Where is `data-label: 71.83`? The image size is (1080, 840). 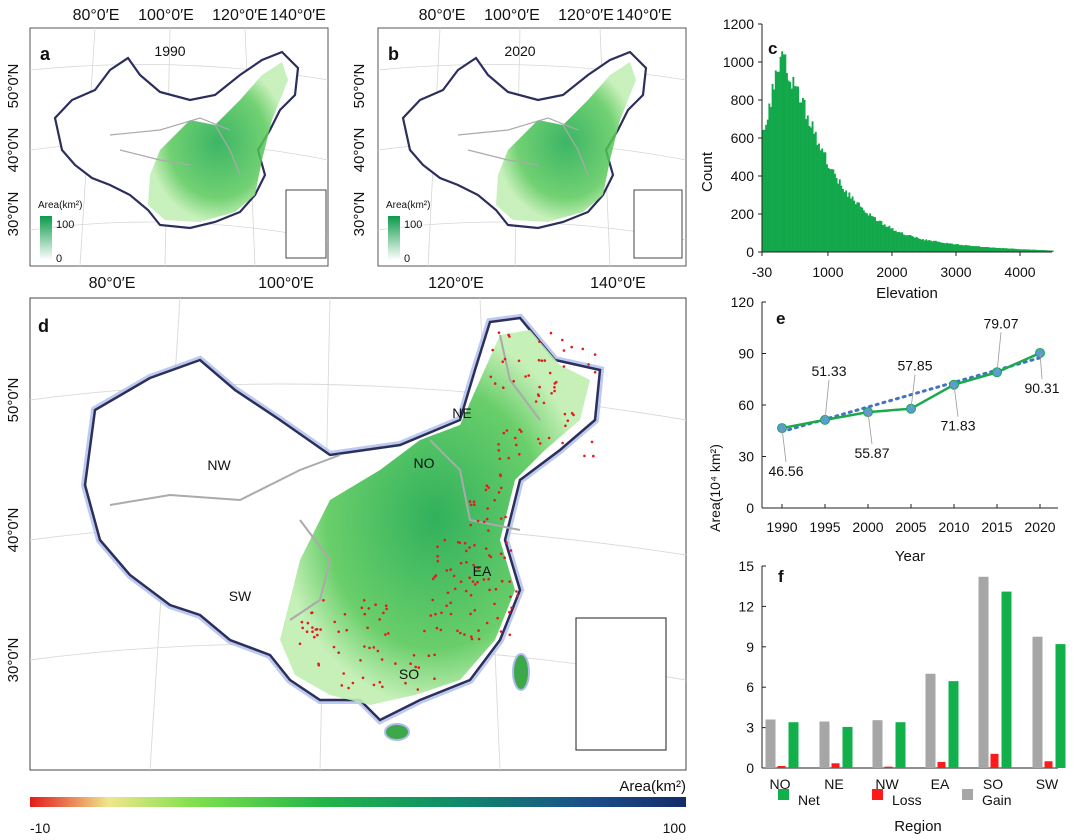
data-label: 71.83 is located at coordinates (957, 426).